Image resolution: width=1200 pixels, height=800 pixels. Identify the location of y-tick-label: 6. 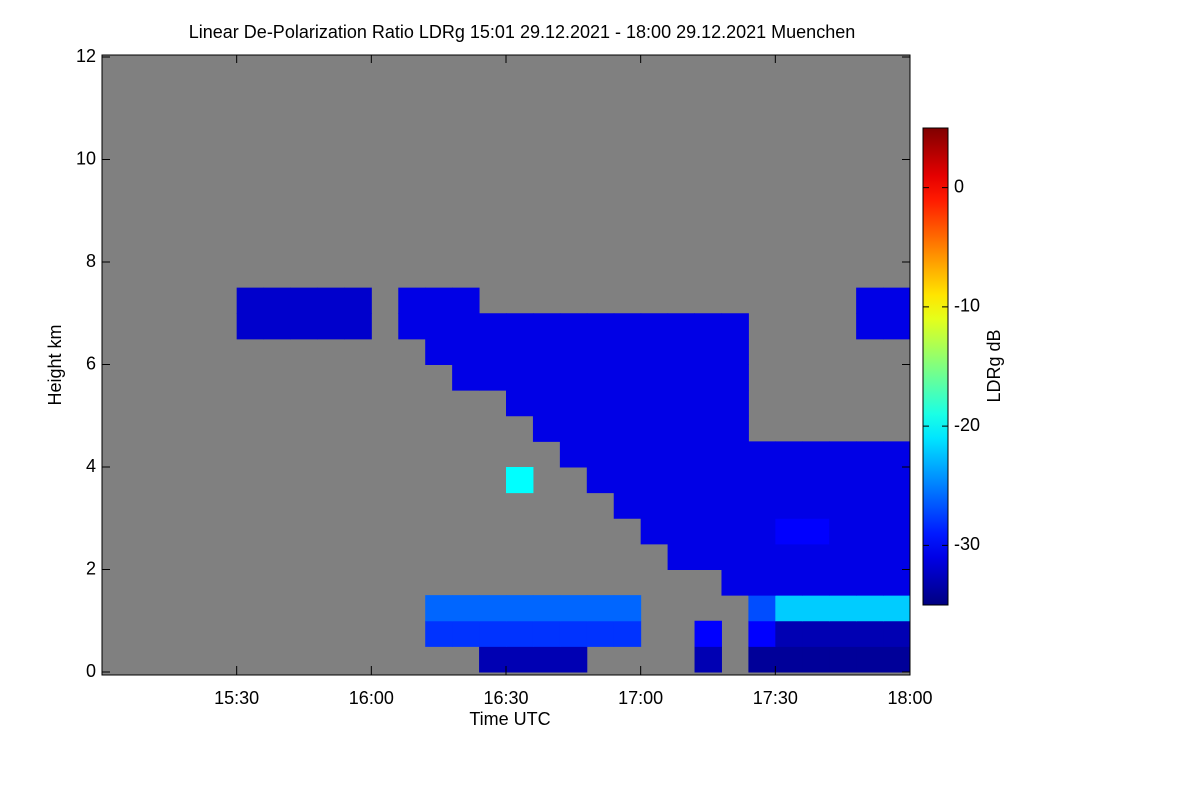
(91, 363).